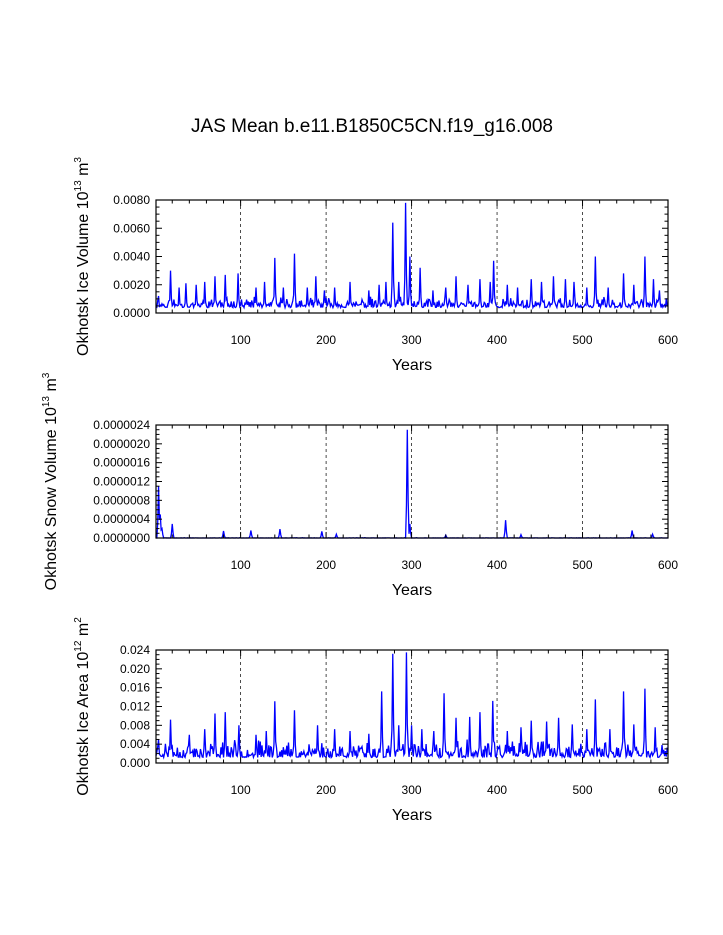  What do you see at coordinates (135, 688) in the screenshot?
I see `y-tick-label: 0.016` at bounding box center [135, 688].